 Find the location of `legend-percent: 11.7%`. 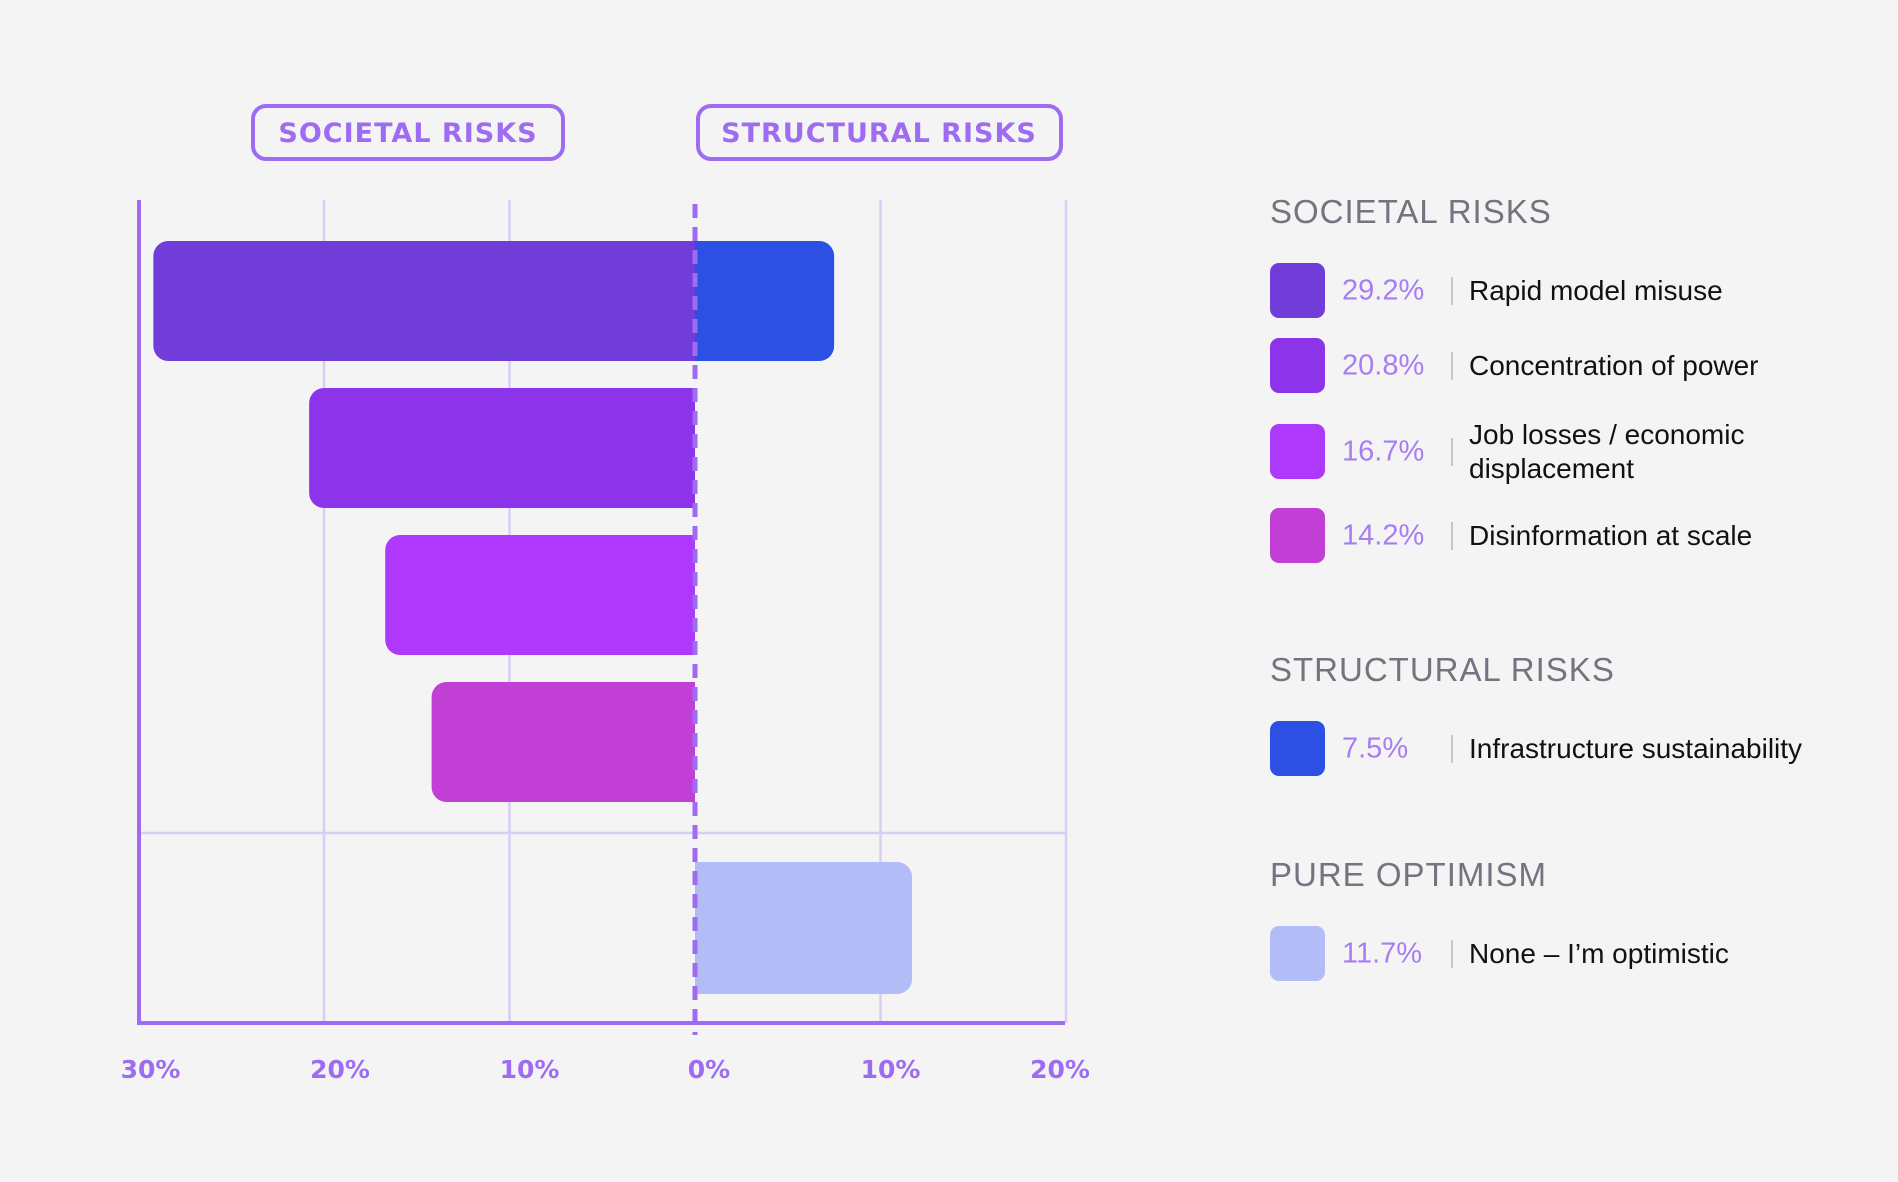

legend-percent: 11.7% is located at coordinates (1382, 953).